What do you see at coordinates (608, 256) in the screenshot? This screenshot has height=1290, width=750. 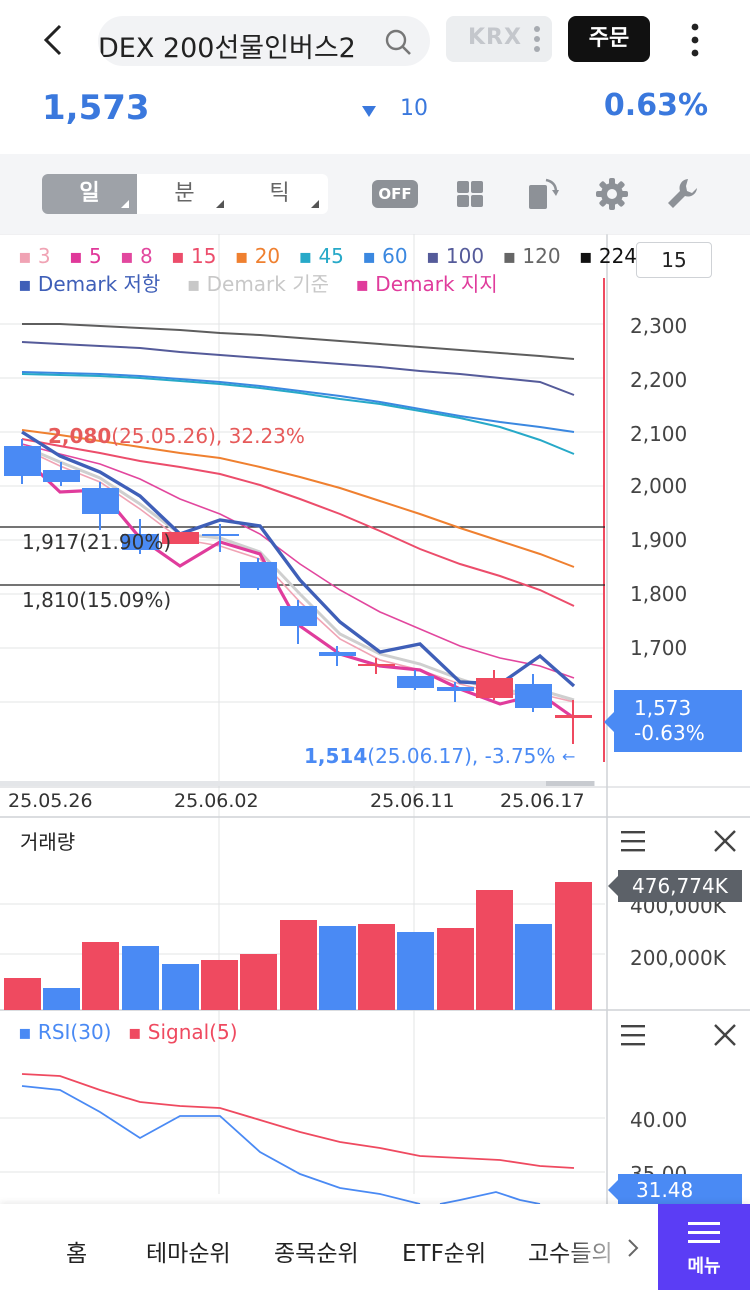 I see `legend-ma-224: ▪ 224` at bounding box center [608, 256].